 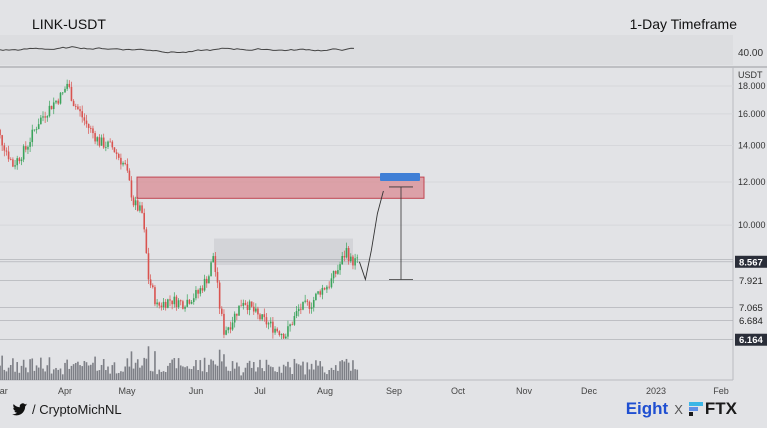 What do you see at coordinates (280, 187) in the screenshot?
I see `resistance-zone` at bounding box center [280, 187].